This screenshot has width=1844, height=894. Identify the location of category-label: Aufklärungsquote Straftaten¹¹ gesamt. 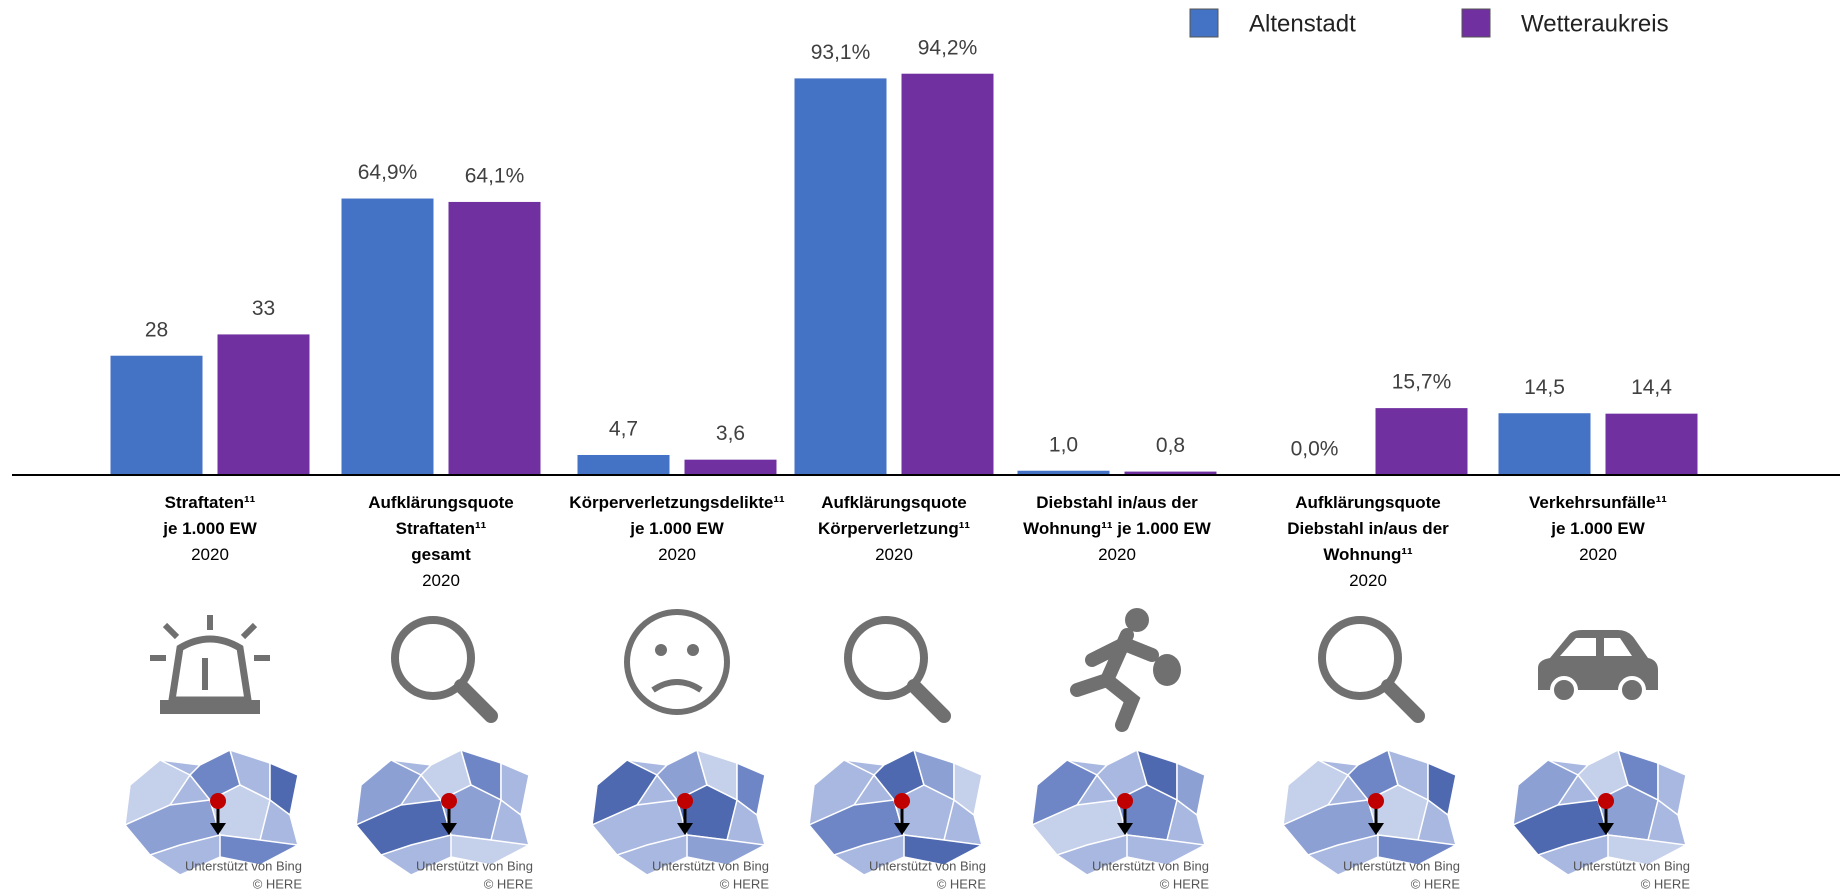
(441, 528).